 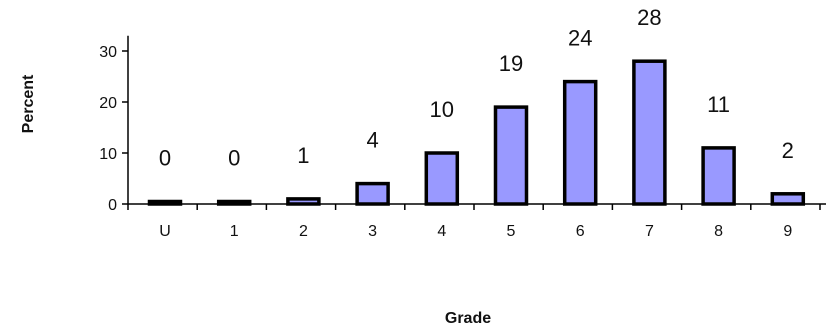 I want to click on data-label: 28, so click(x=649, y=17).